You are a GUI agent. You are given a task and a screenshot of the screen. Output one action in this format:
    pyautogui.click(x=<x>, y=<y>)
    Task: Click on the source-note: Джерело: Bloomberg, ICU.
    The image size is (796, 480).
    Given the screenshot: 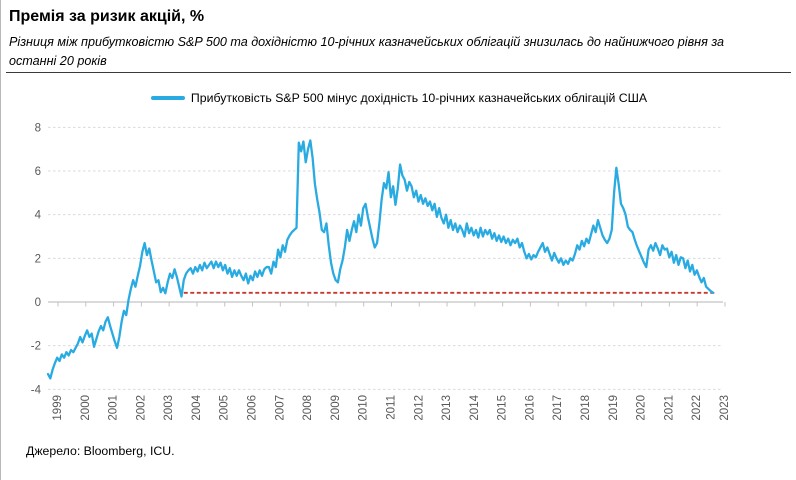 What is the action you would take?
    pyautogui.click(x=100, y=451)
    